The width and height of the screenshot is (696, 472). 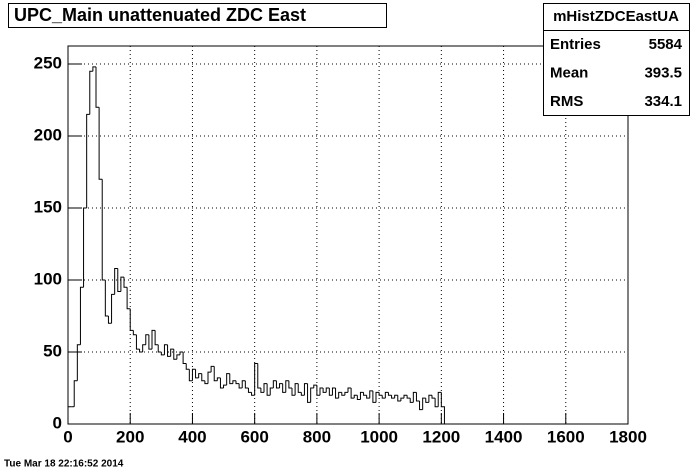 What do you see at coordinates (192, 436) in the screenshot?
I see `x-tick-label: 400` at bounding box center [192, 436].